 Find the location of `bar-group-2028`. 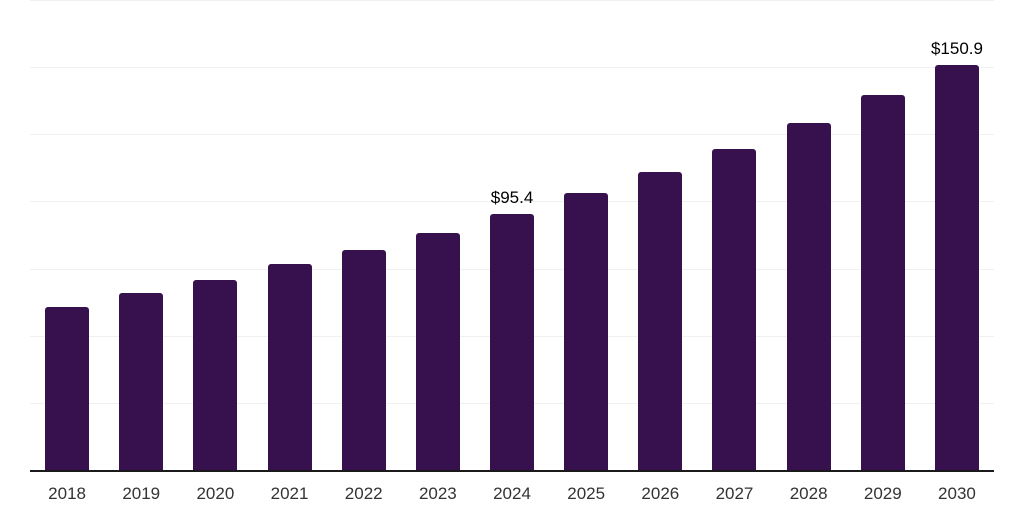

bar-group-2028 is located at coordinates (809, 235).